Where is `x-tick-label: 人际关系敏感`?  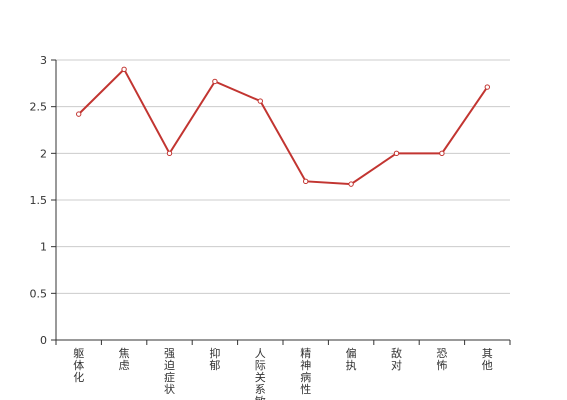
x-tick-label: 人际关系敏感 is located at coordinates (260, 373).